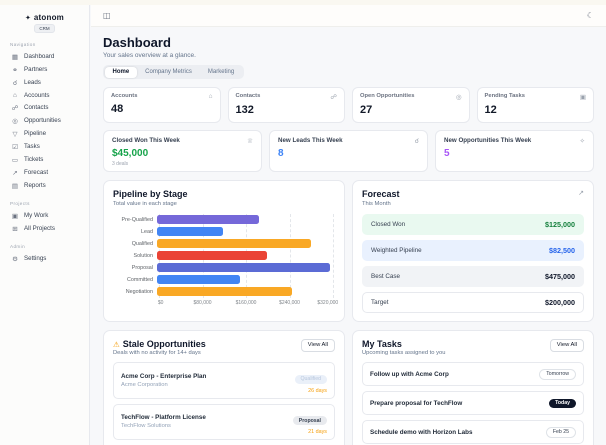 This screenshot has height=445, width=606. Describe the element at coordinates (473, 276) in the screenshot. I see `forecast-row: Best Case $475,000` at that location.